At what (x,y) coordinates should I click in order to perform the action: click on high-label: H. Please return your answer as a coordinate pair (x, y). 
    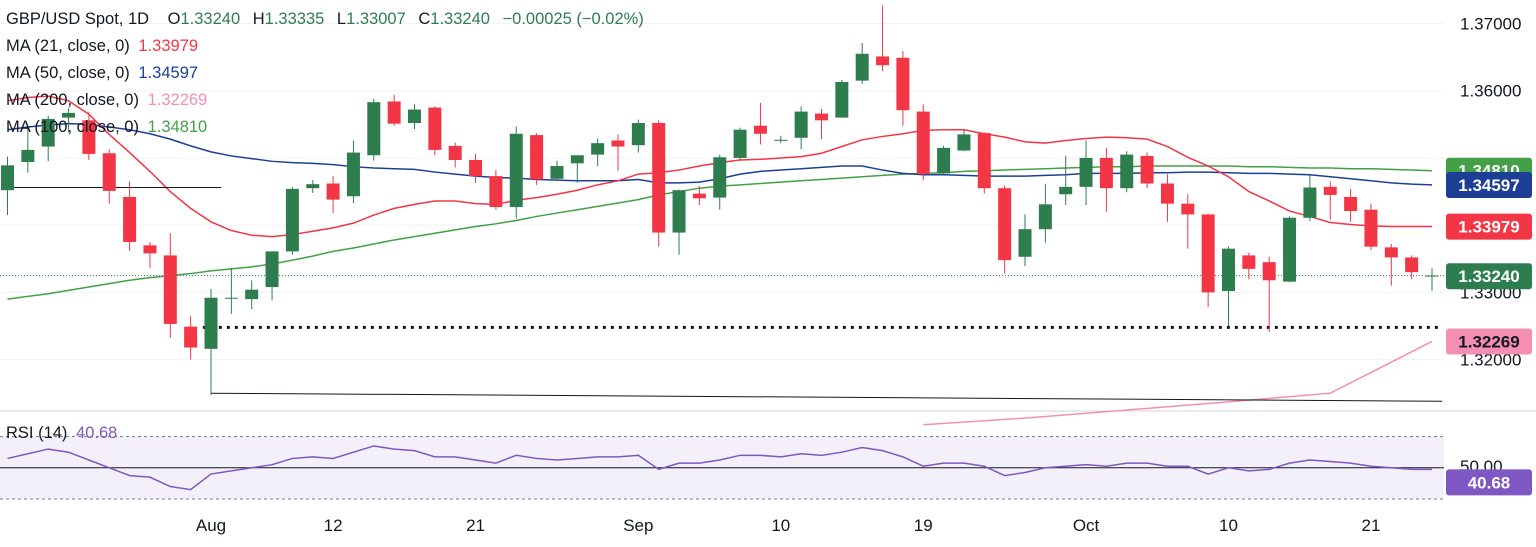
    Looking at the image, I should click on (258, 19).